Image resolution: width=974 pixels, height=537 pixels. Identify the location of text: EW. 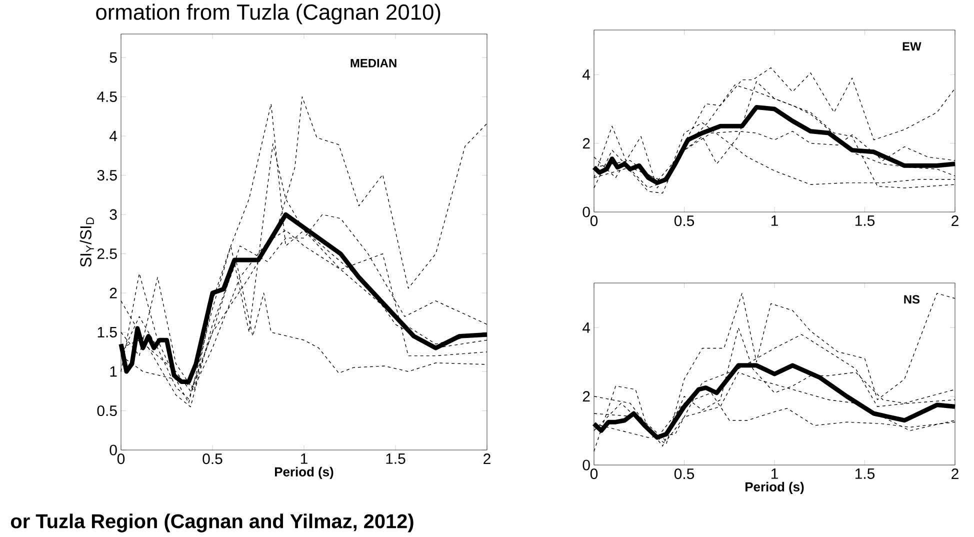
(912, 46).